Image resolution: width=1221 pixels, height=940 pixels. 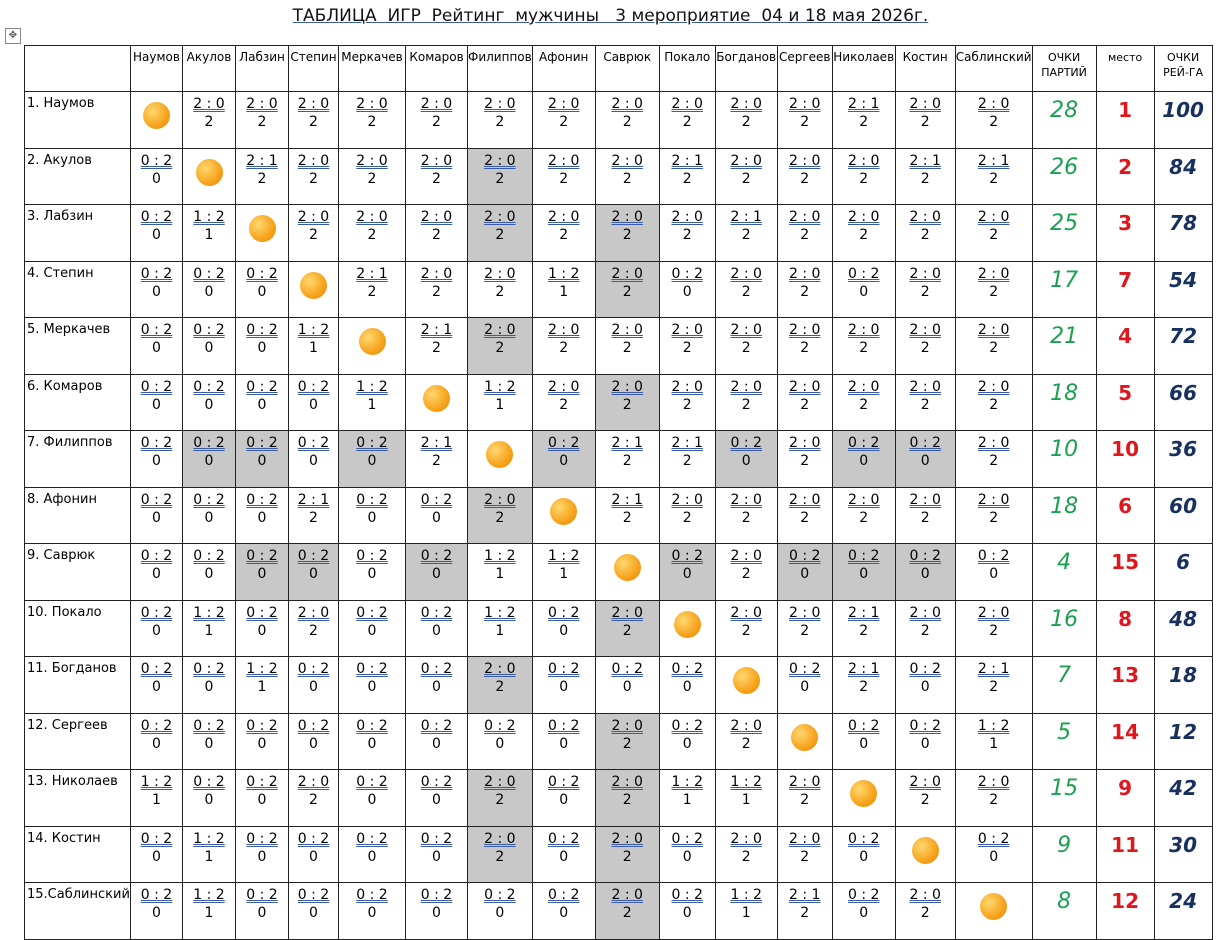 I want to click on row-label: 3. Лабзин, so click(x=77, y=233).